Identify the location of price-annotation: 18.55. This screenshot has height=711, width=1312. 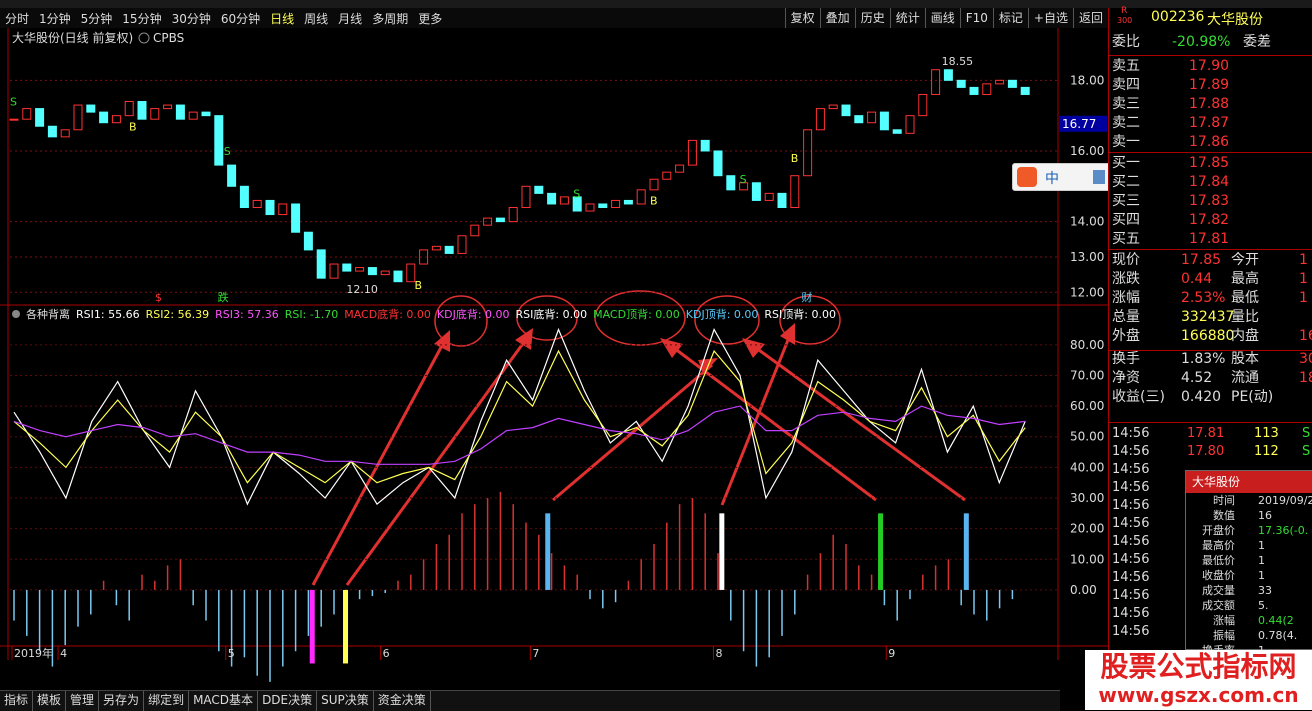
(958, 61).